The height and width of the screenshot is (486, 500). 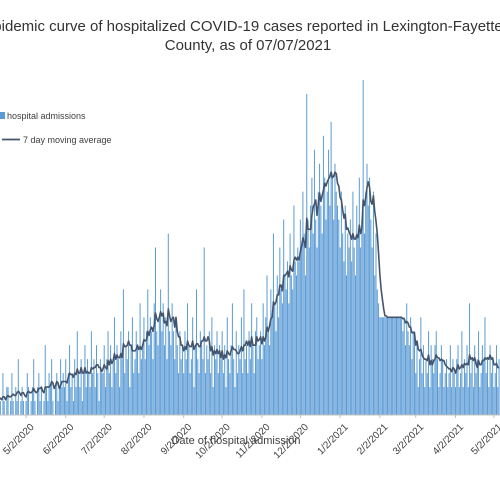 I want to click on x-axis-title: Date of hospital admission, so click(x=235, y=441).